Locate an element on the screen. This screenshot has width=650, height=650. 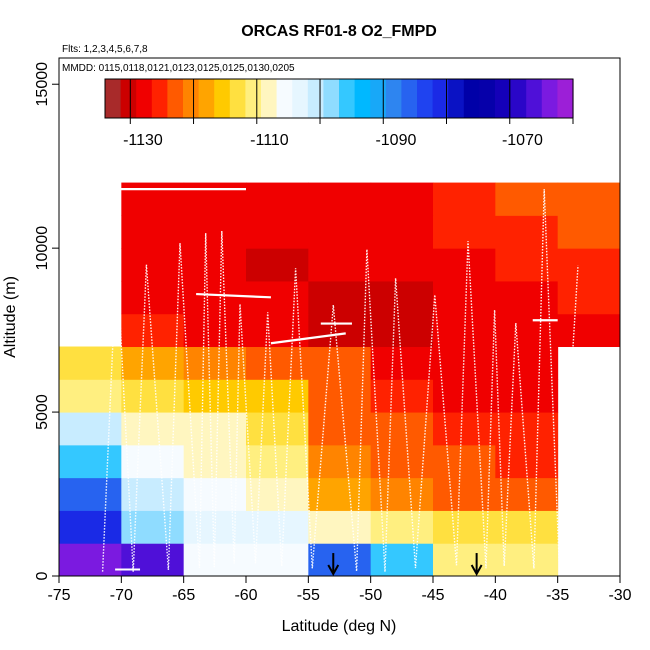
x-tick-label: -70 is located at coordinates (121, 595).